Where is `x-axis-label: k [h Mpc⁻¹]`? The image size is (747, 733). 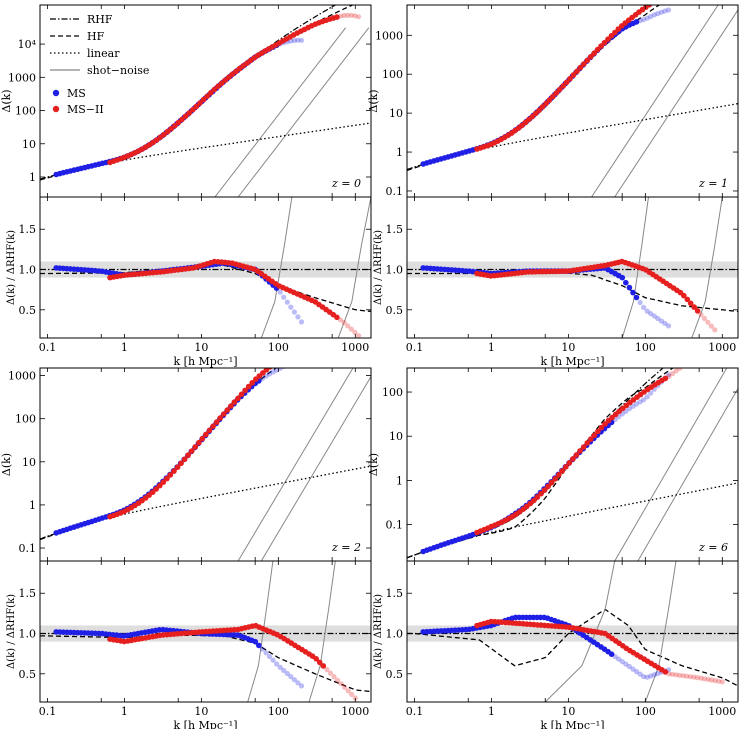 x-axis-label: k [h Mpc⁻¹] is located at coordinates (572, 361).